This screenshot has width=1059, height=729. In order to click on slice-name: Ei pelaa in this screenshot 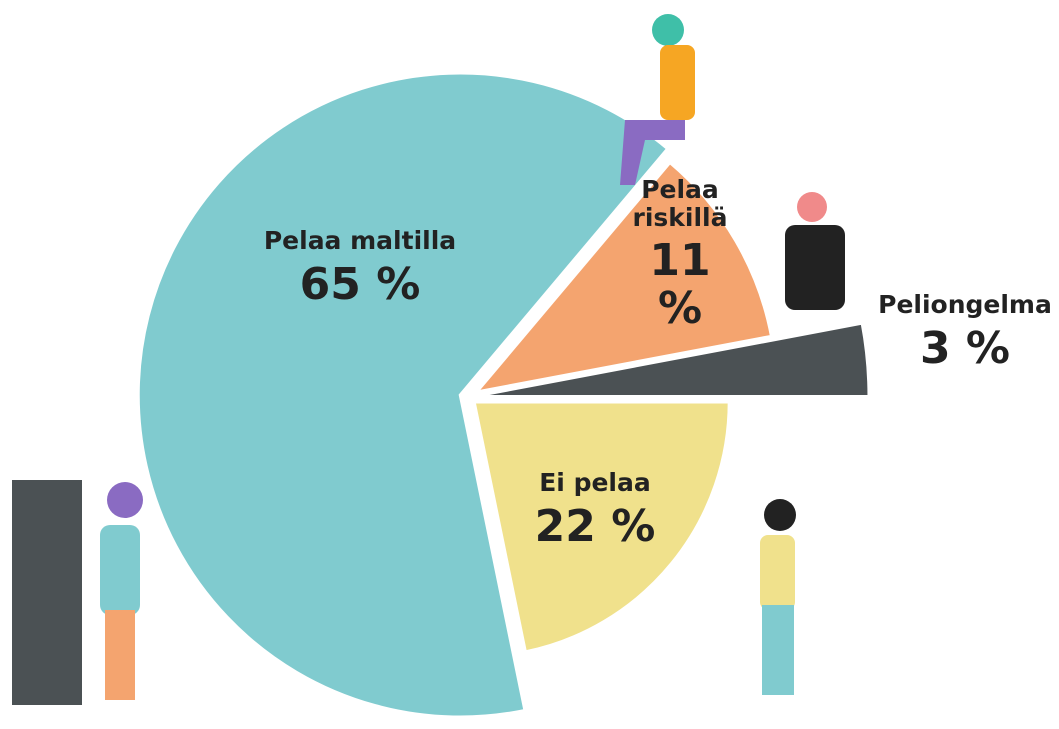, I will do `click(595, 483)`.